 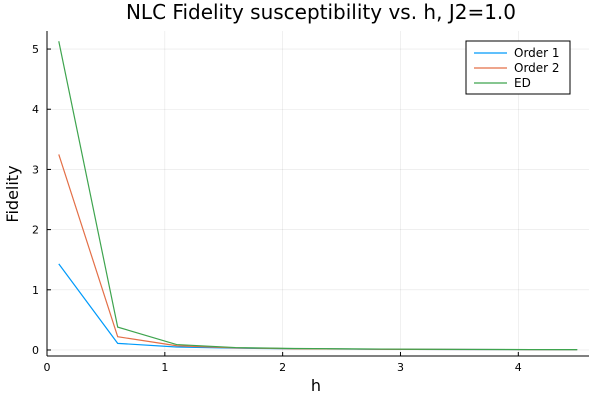 What do you see at coordinates (400, 367) in the screenshot?
I see `x-tick-label: 3` at bounding box center [400, 367].